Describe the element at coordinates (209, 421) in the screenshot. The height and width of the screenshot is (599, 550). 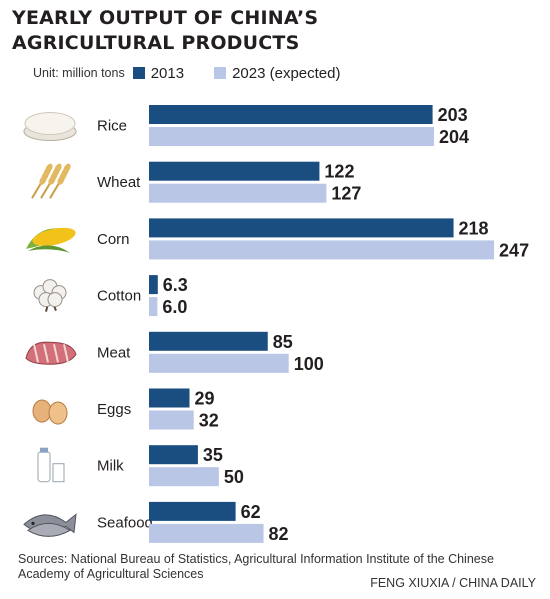
I see `data-label-2023: 32` at that location.